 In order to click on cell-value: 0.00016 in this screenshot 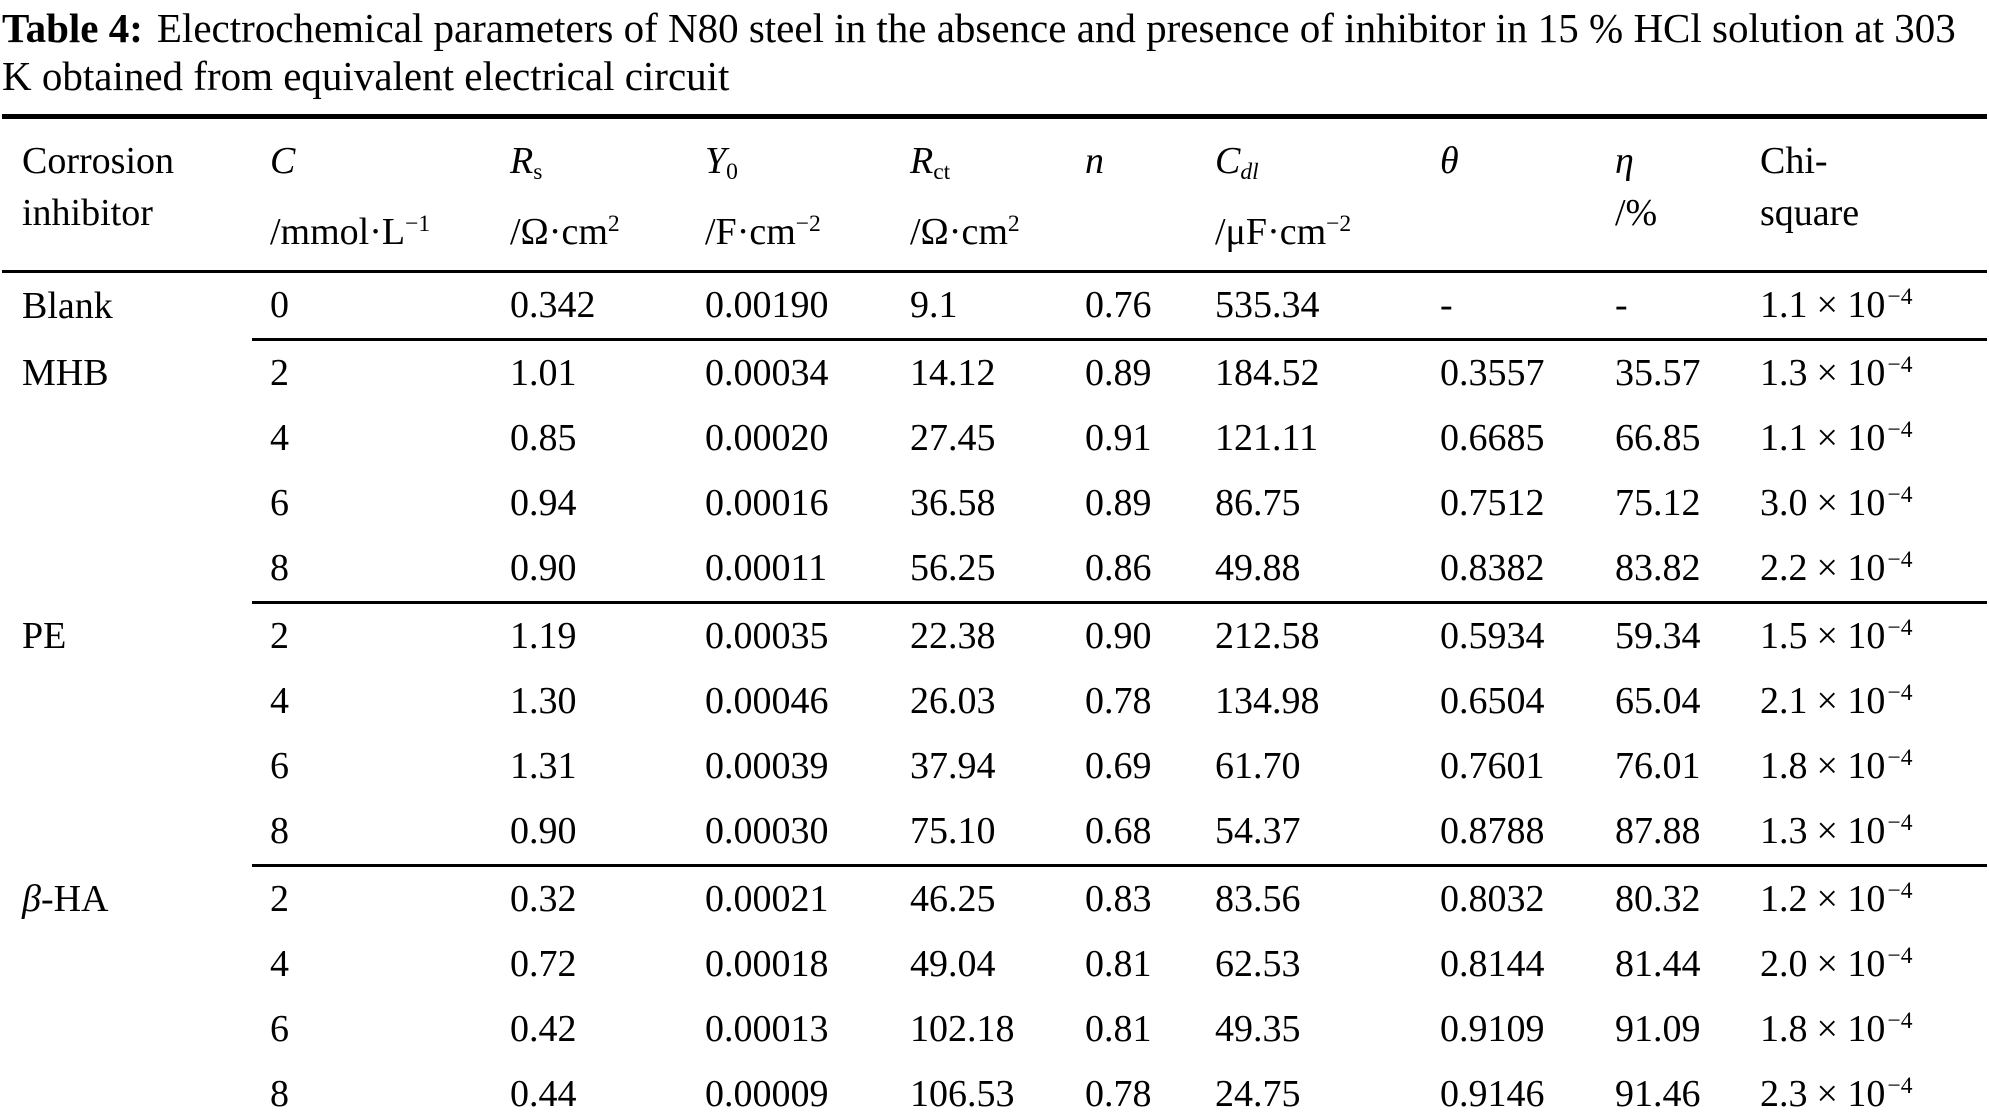, I will do `click(767, 503)`.